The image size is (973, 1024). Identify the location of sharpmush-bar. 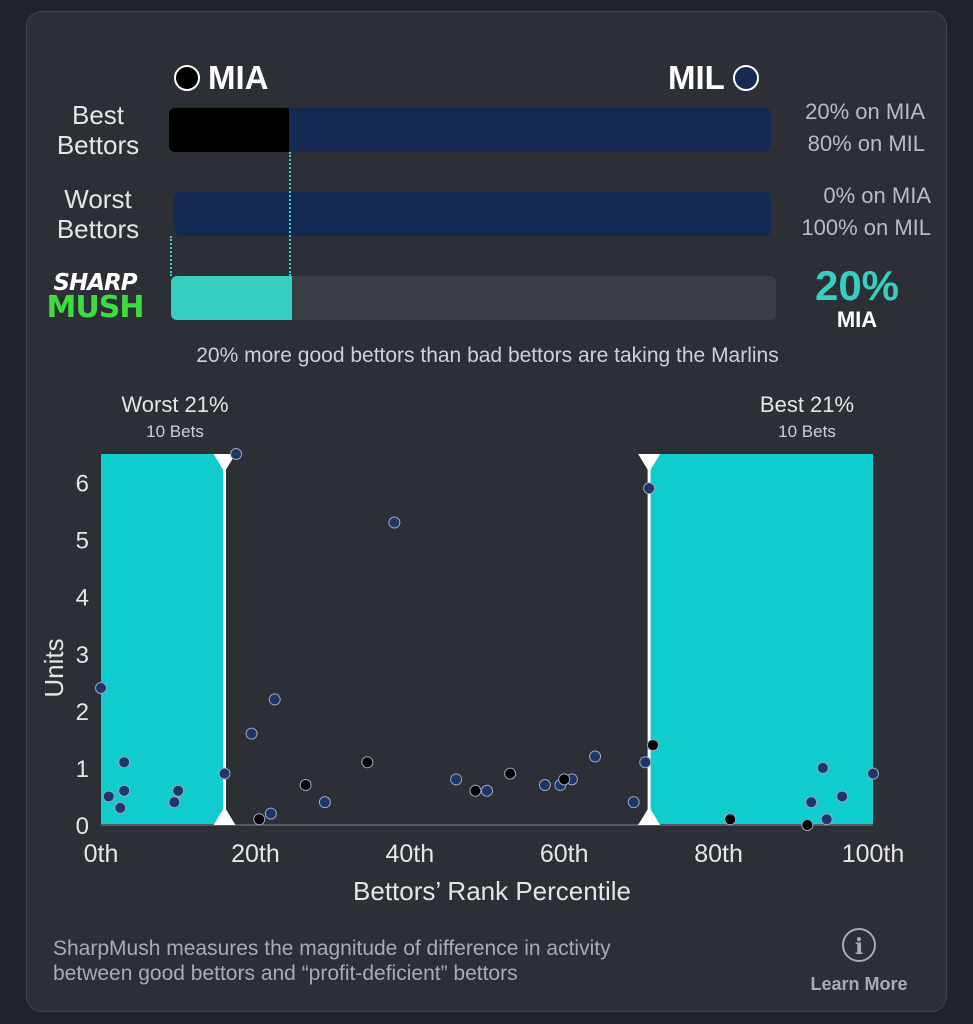
(473, 298).